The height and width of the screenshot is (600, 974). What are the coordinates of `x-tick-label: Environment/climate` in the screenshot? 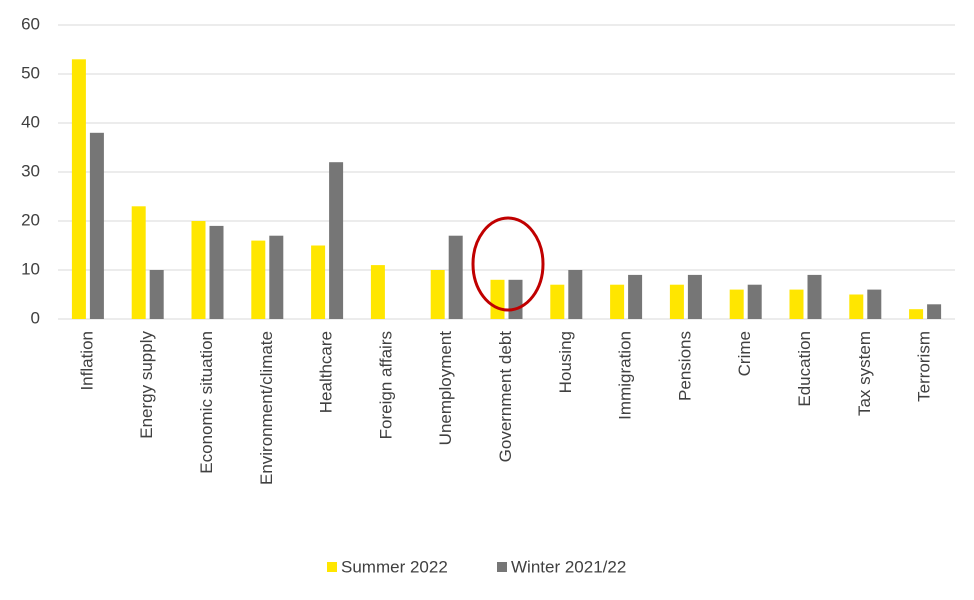 It's located at (266, 408).